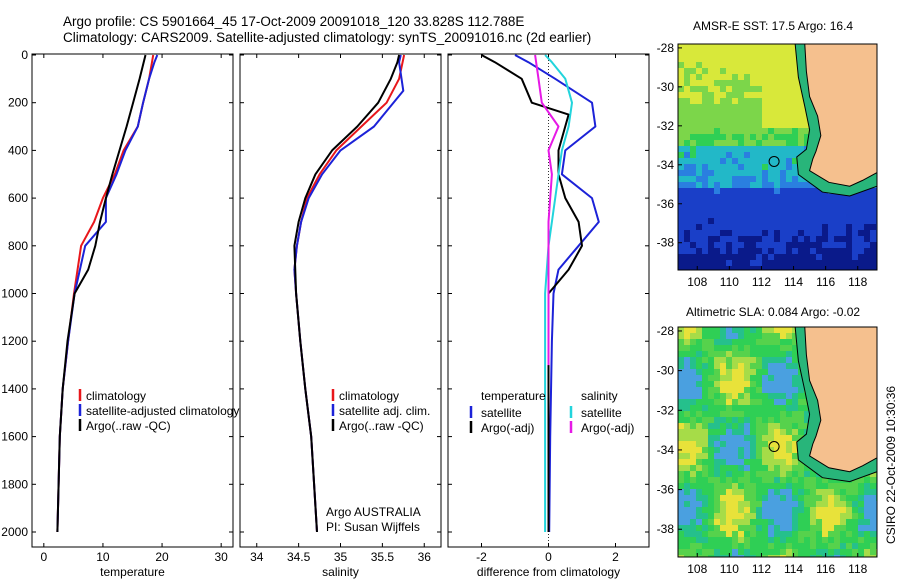  Describe the element at coordinates (299, 557) in the screenshot. I see `x-tick-label: 34.5` at that location.